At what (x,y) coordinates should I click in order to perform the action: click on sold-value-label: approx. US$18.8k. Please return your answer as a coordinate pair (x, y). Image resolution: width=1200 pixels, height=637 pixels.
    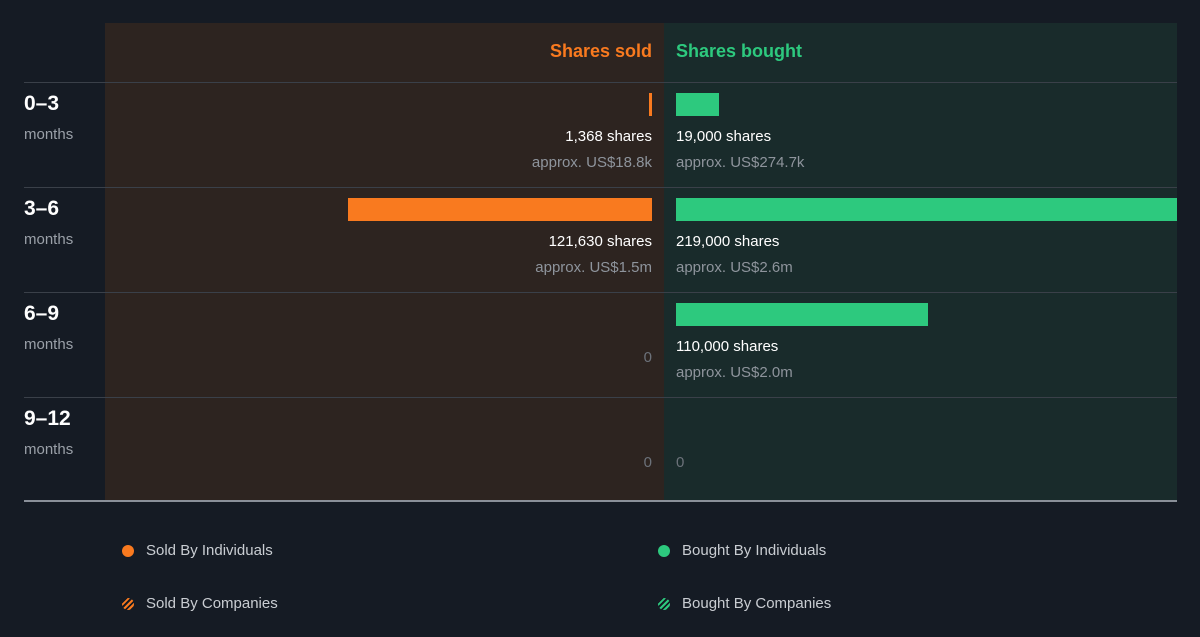
    Looking at the image, I should click on (591, 162).